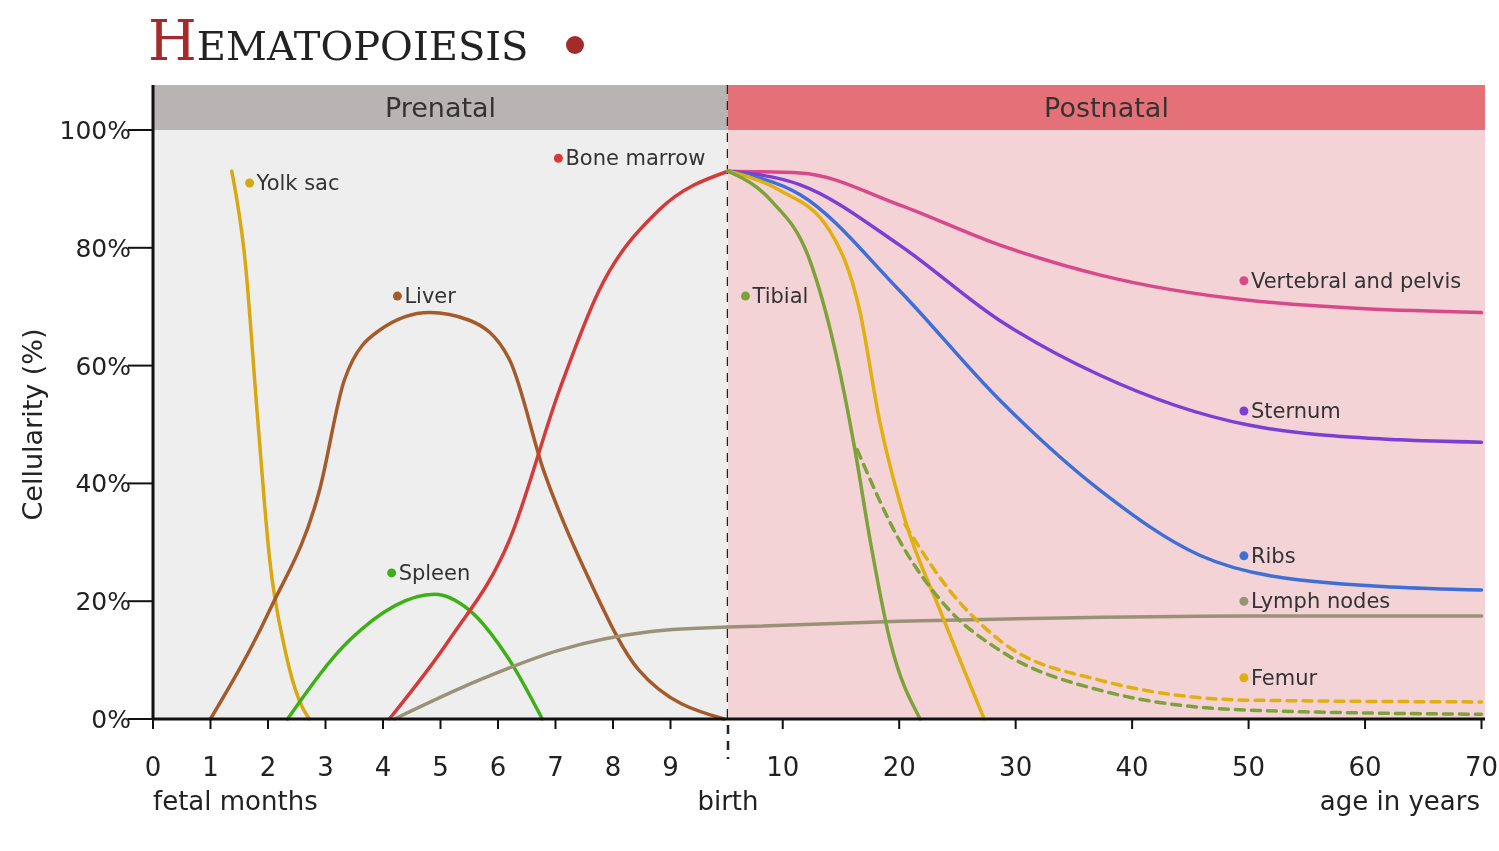  Describe the element at coordinates (498, 767) in the screenshot. I see `x-tick-label: 6` at that location.